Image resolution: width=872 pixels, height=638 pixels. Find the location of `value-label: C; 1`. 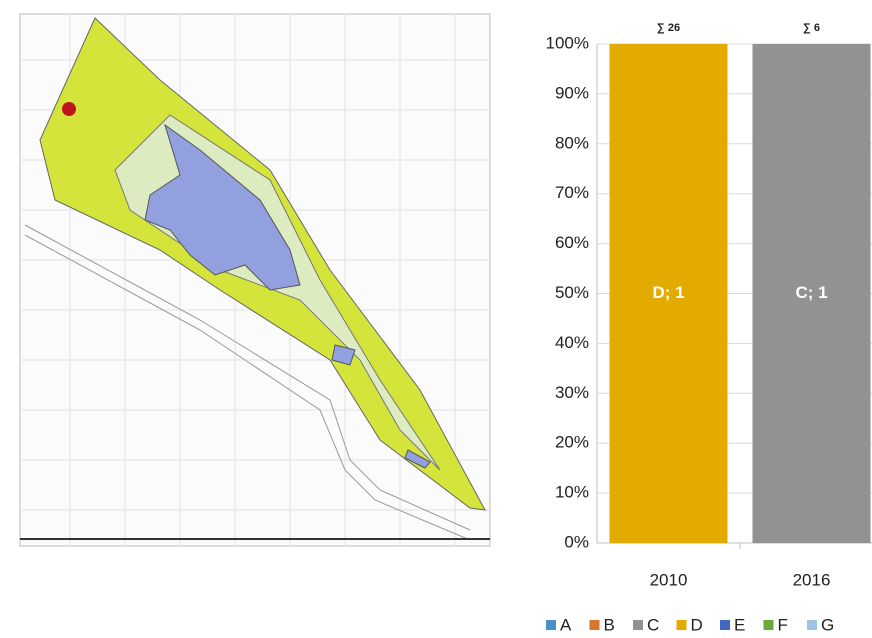

value-label: C; 1 is located at coordinates (811, 292).